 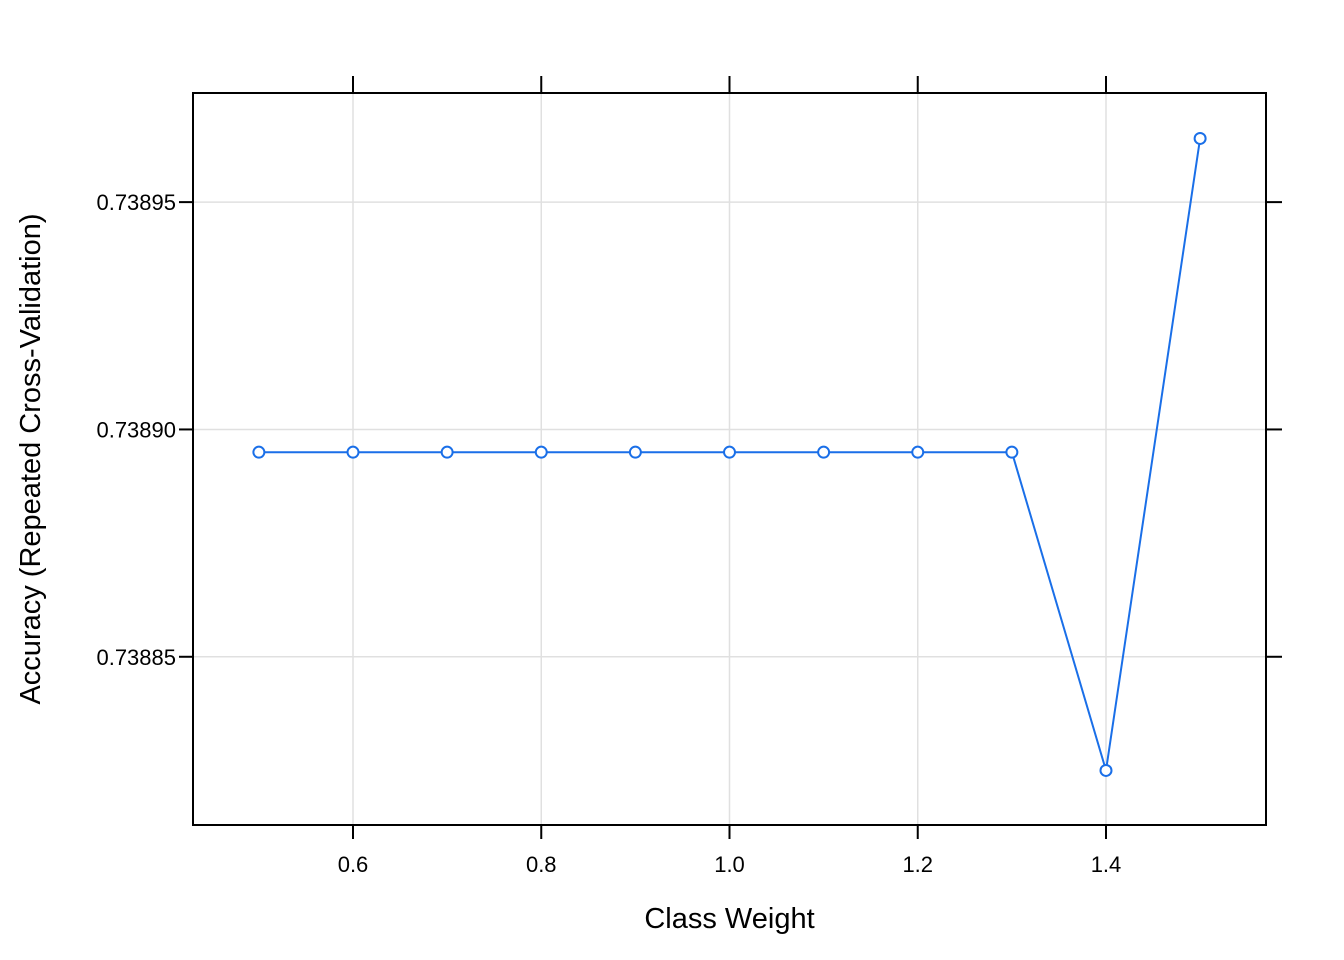 I want to click on x-tick-label: 0.8, so click(x=541, y=864).